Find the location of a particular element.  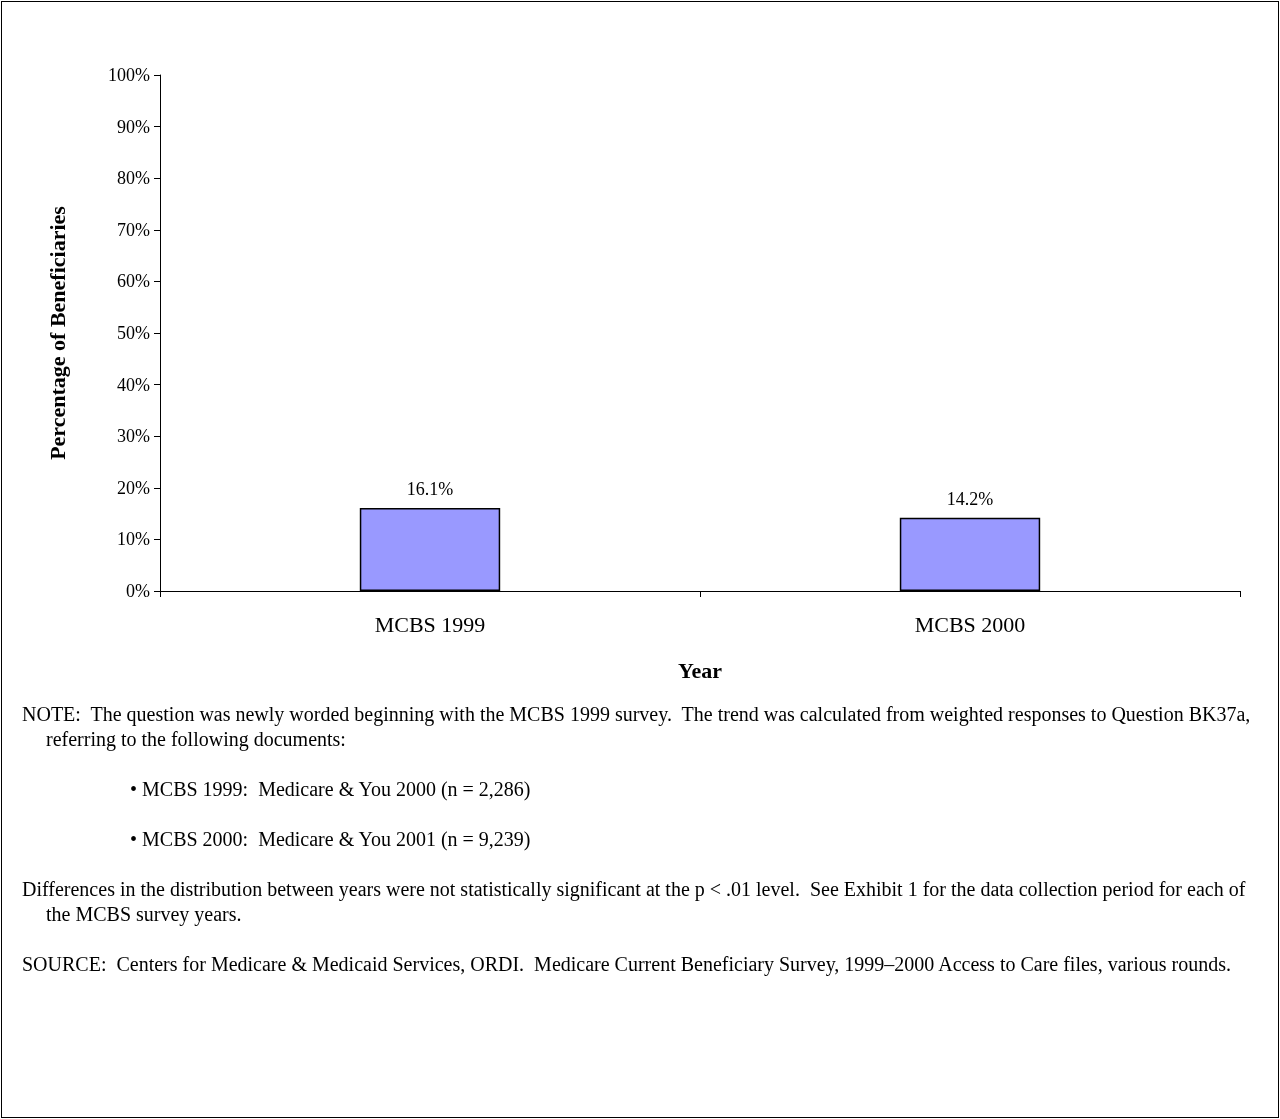

y-tick-label: 50% is located at coordinates (133, 333).